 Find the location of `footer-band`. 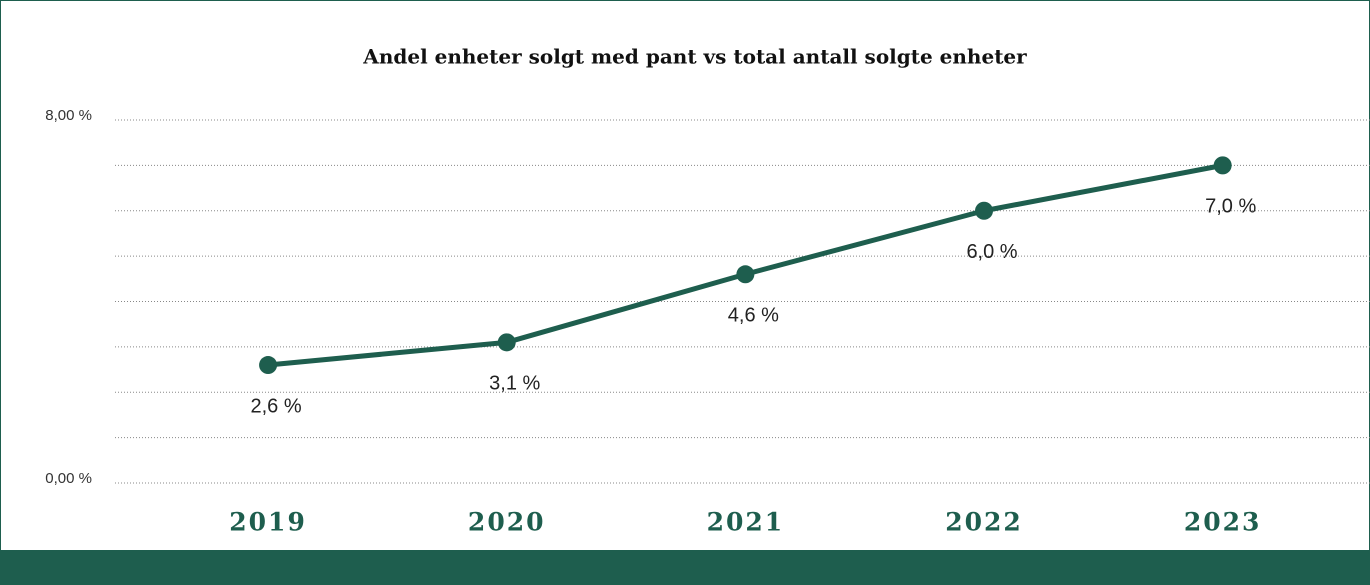

footer-band is located at coordinates (685, 567).